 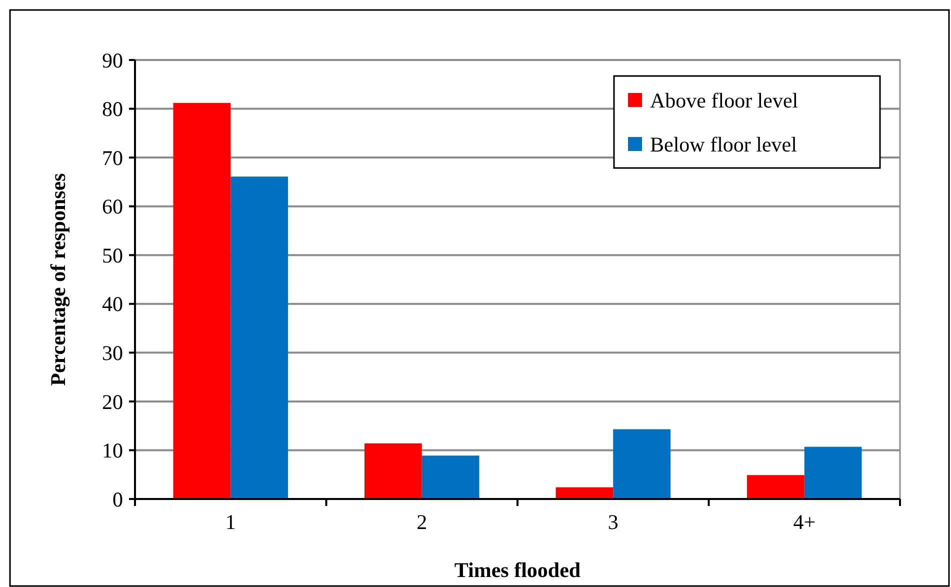 What do you see at coordinates (112, 402) in the screenshot?
I see `y-tick-label: 20` at bounding box center [112, 402].